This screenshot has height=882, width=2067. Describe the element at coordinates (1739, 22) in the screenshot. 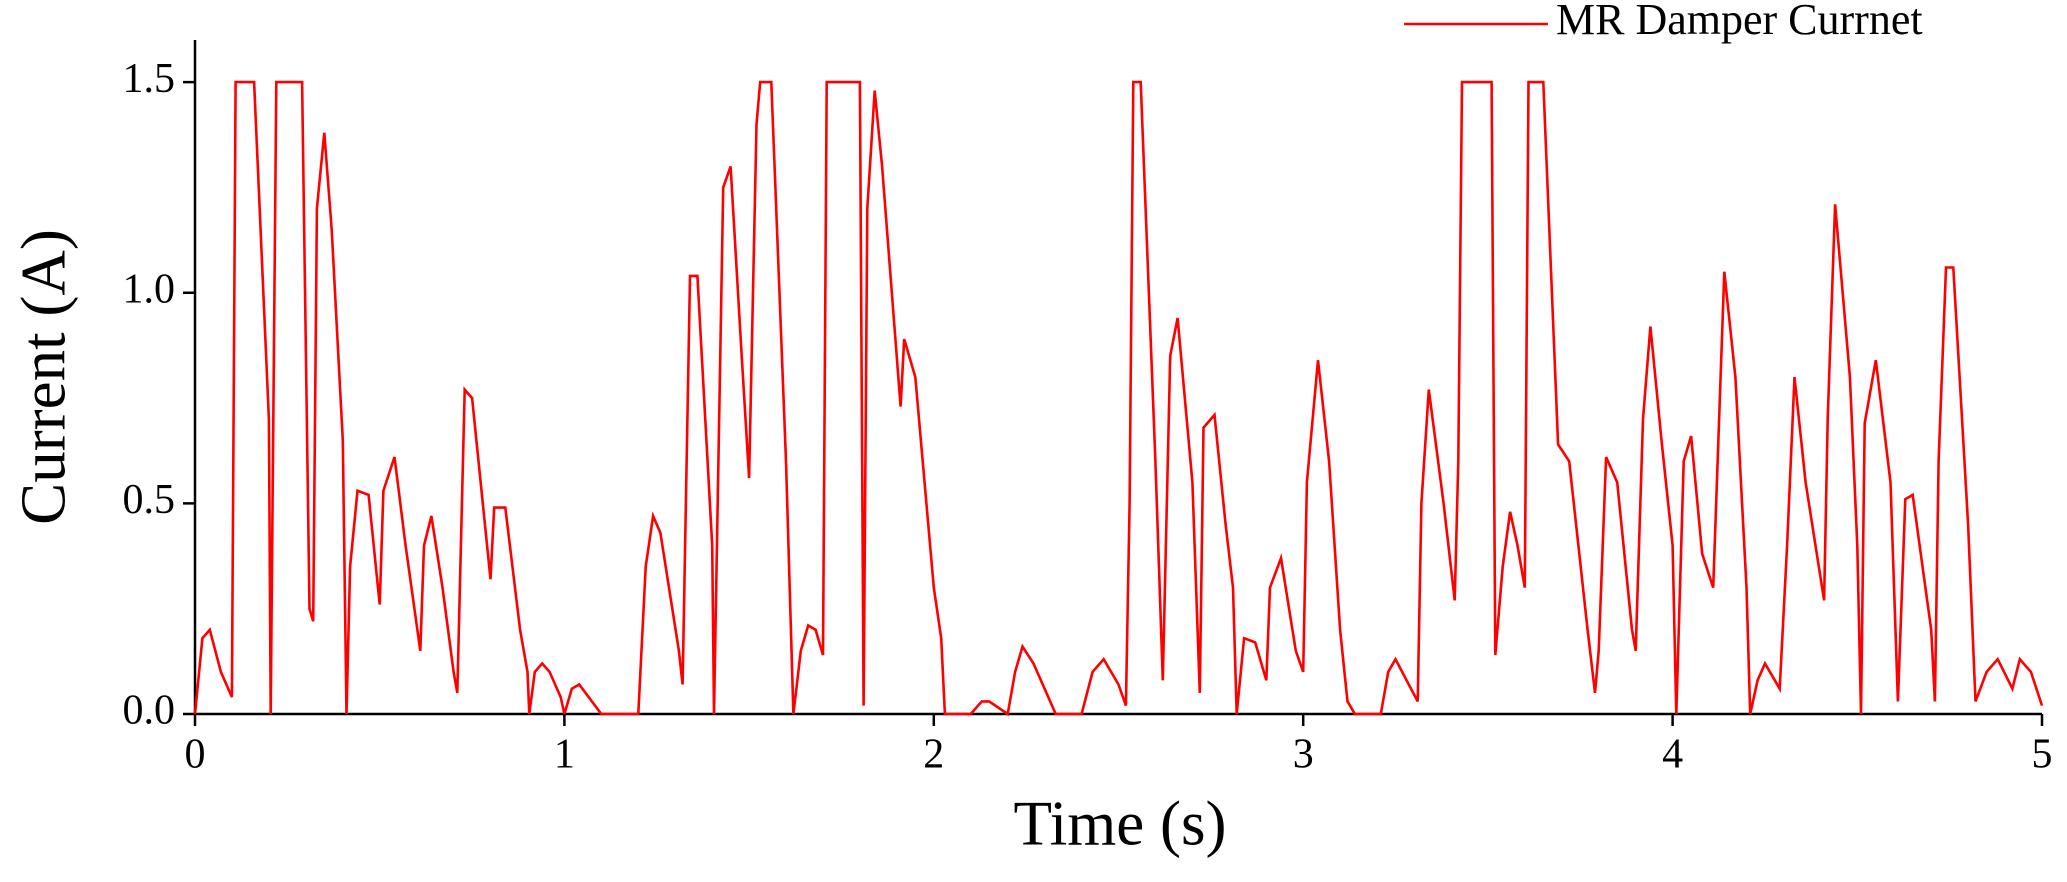

I see `legend-label: MR Damper Currnet` at that location.